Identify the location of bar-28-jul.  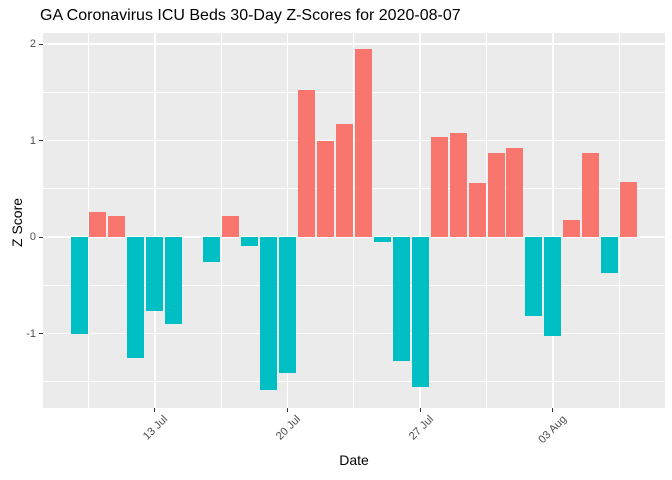
(439, 186).